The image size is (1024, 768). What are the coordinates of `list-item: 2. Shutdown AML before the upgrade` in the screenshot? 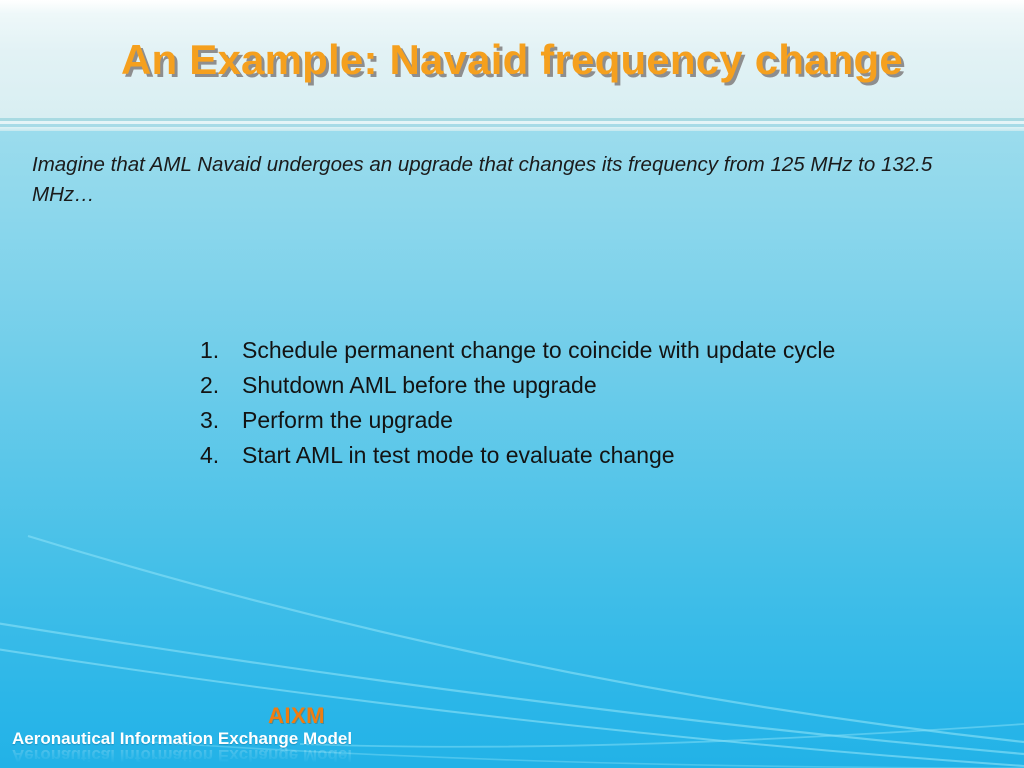 It's located at (520, 385).